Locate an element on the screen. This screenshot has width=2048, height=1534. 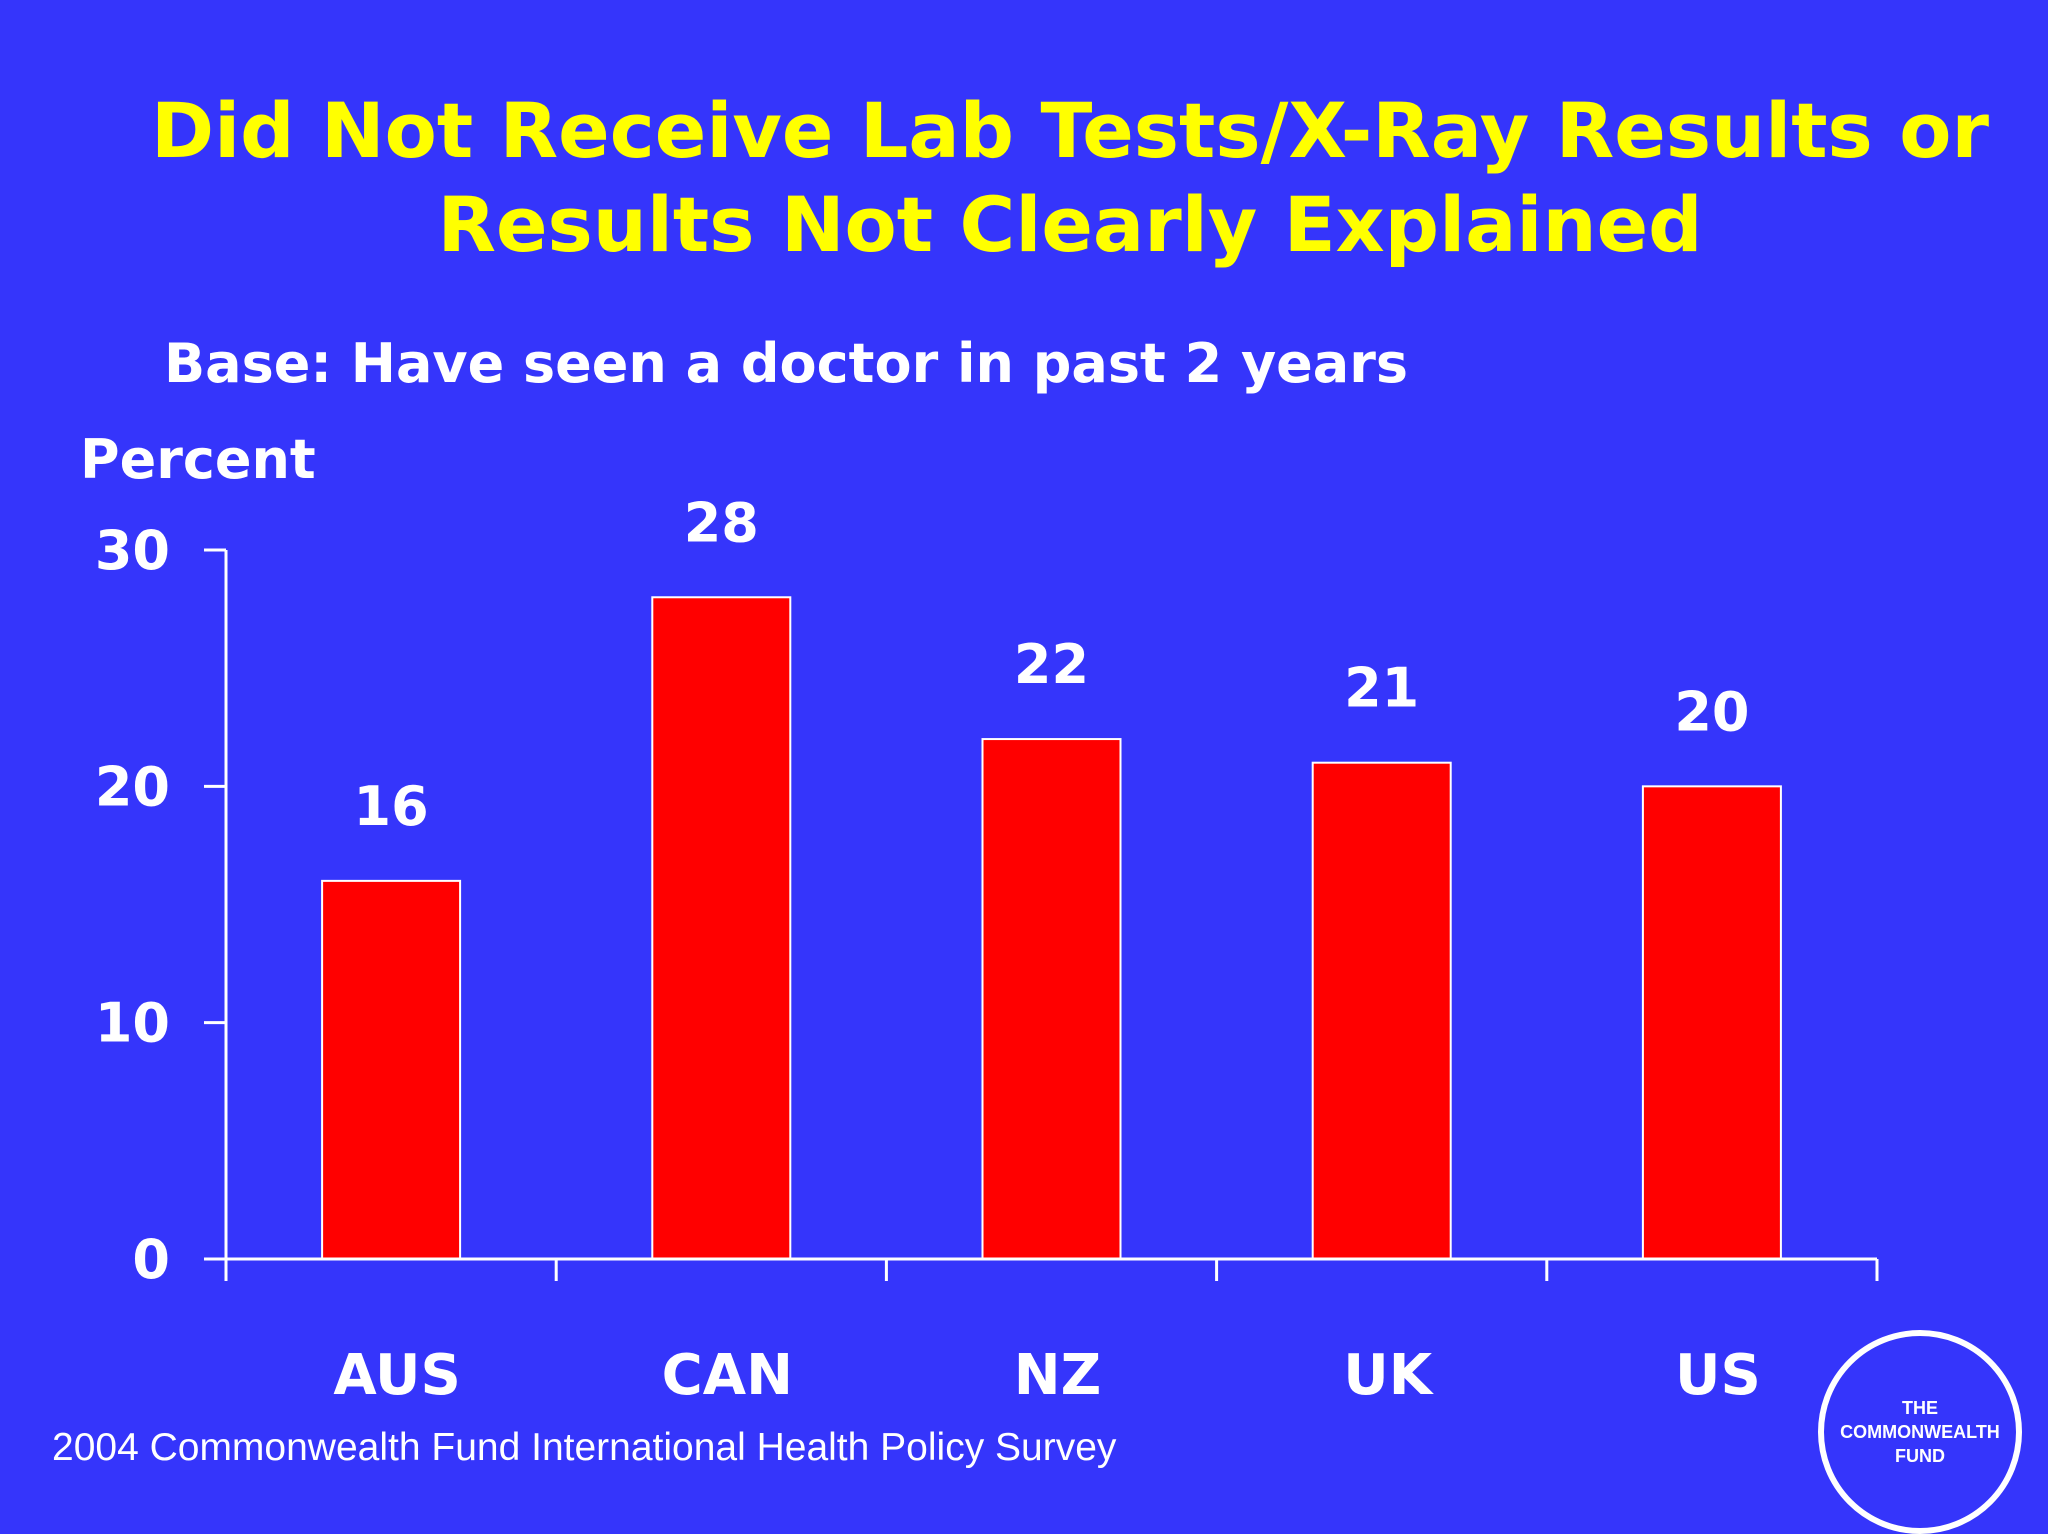
bar-us is located at coordinates (1711, 1022).